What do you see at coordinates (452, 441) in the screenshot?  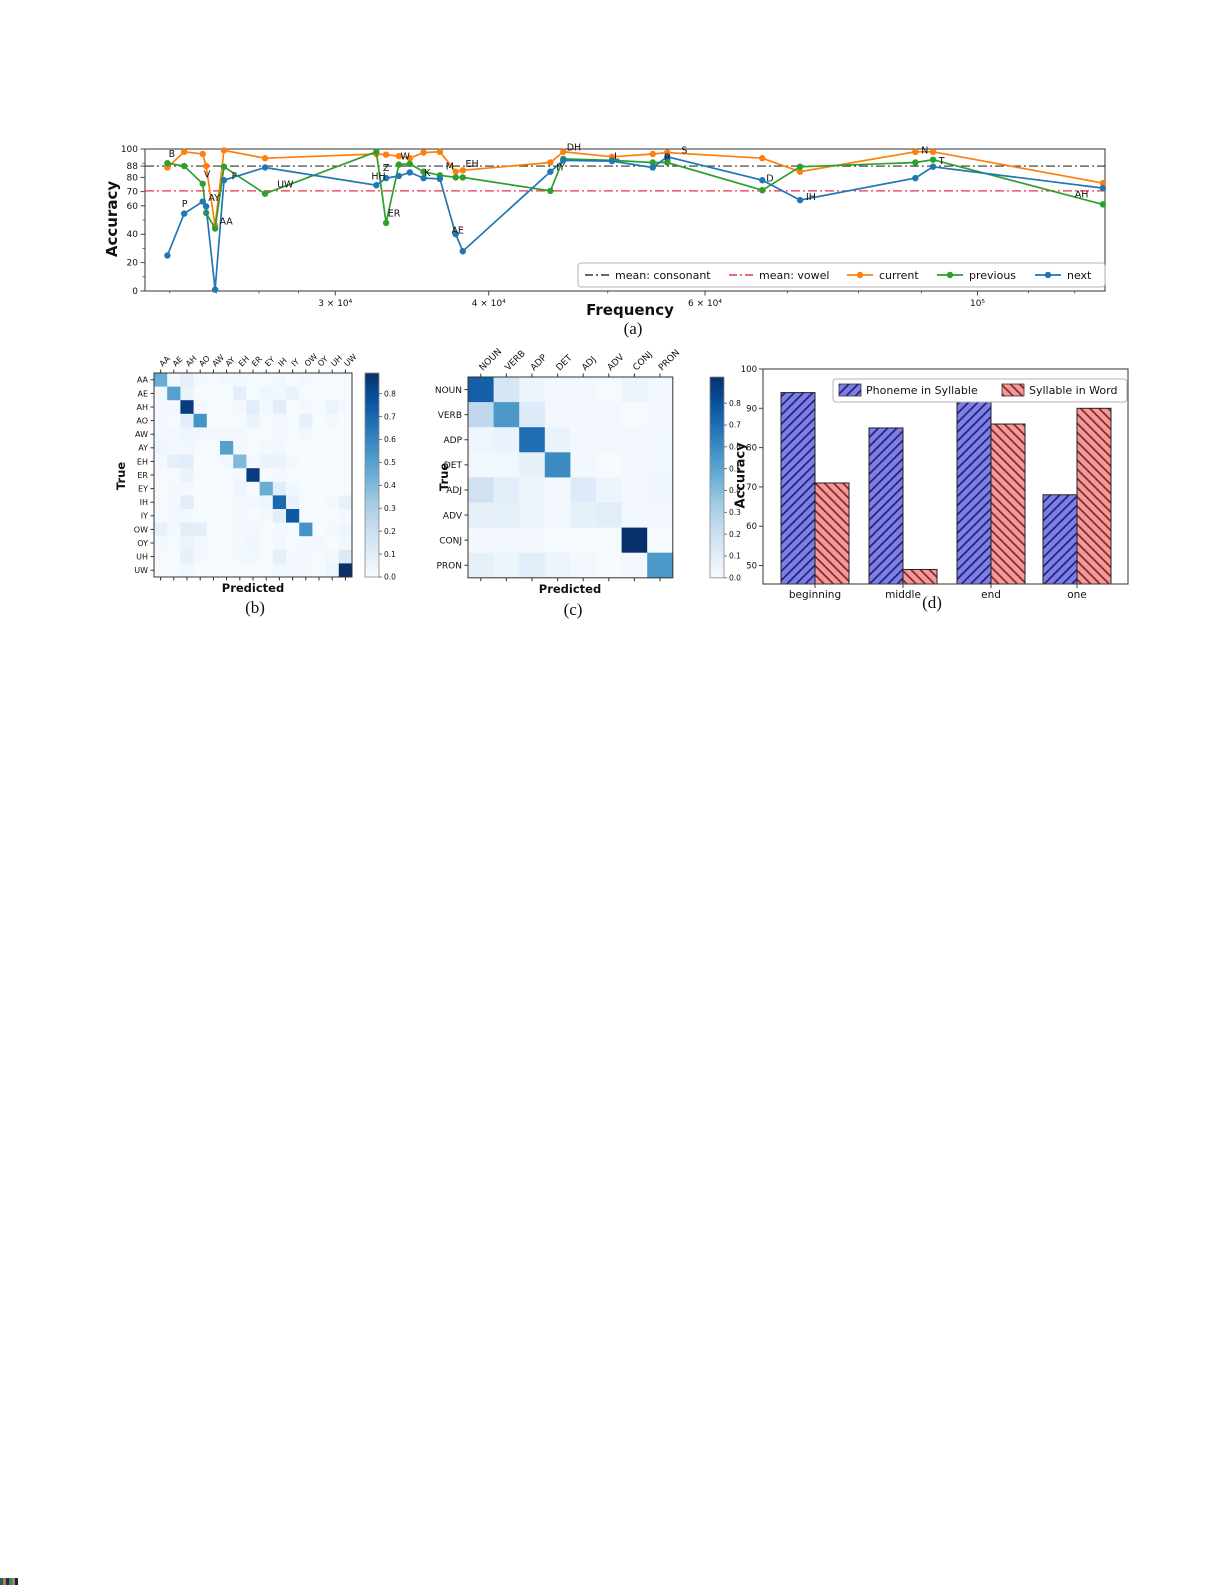 I see `row-label: ADP` at bounding box center [452, 441].